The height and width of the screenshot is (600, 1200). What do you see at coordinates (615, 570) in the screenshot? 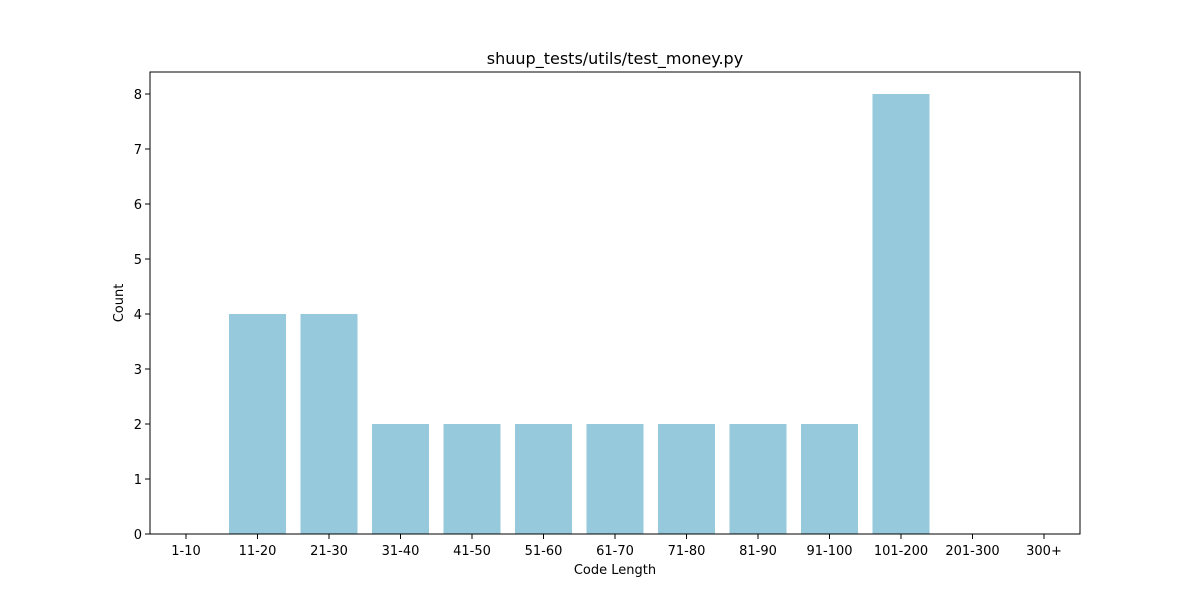
I see `x-axis-label: Code Length` at bounding box center [615, 570].